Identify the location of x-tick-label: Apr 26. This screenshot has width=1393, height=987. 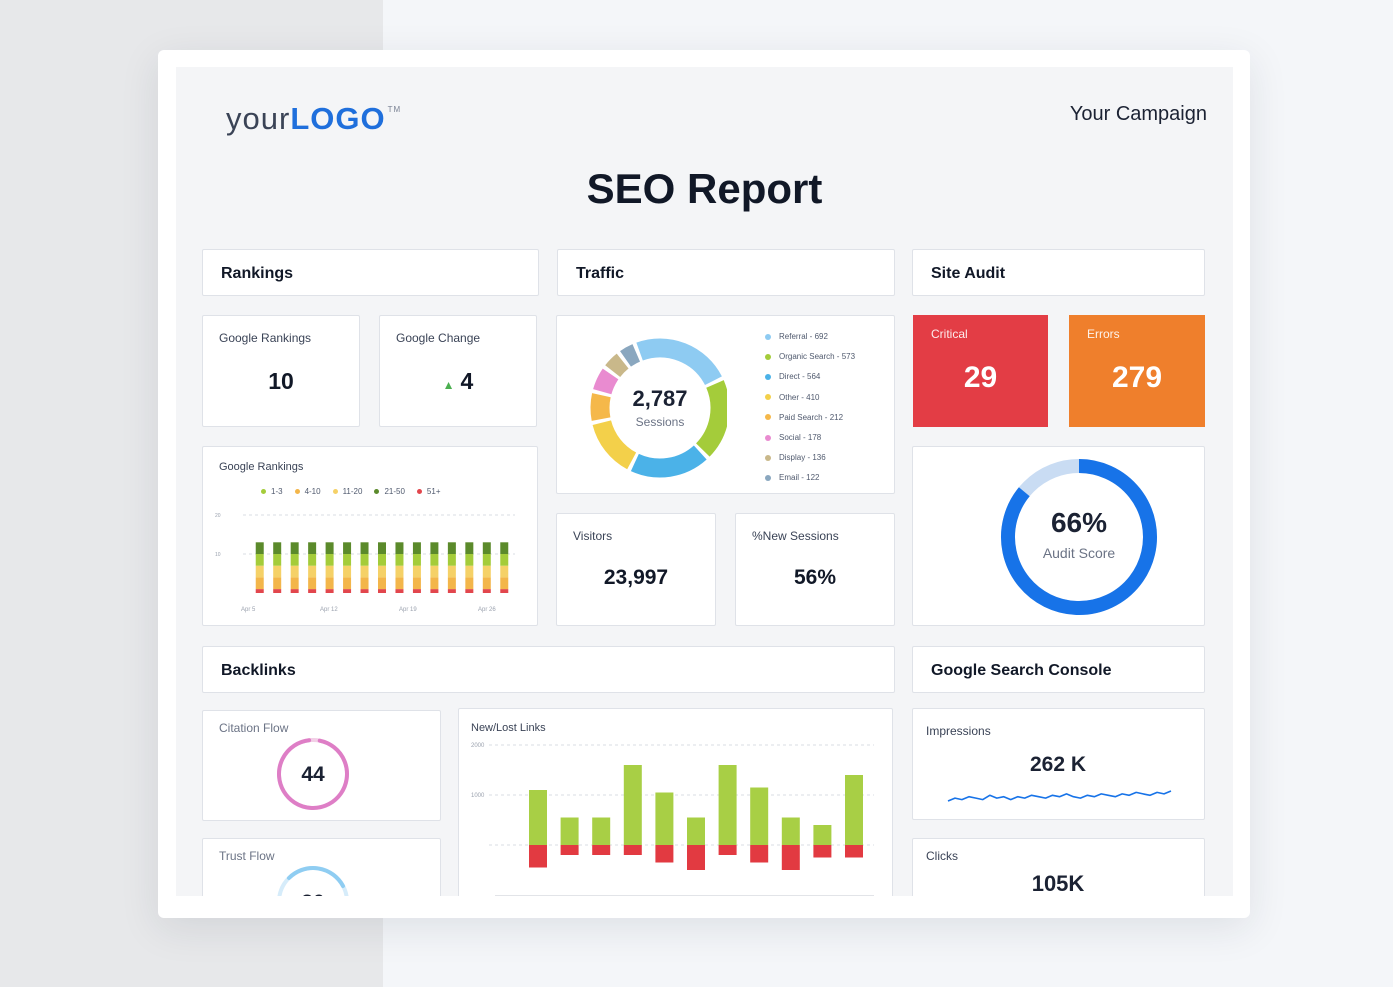
(487, 610).